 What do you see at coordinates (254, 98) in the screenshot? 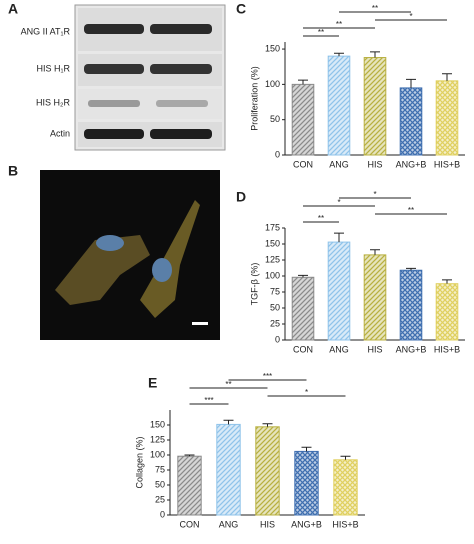
I see `y-axis-label: Proliferation (%)` at bounding box center [254, 98].